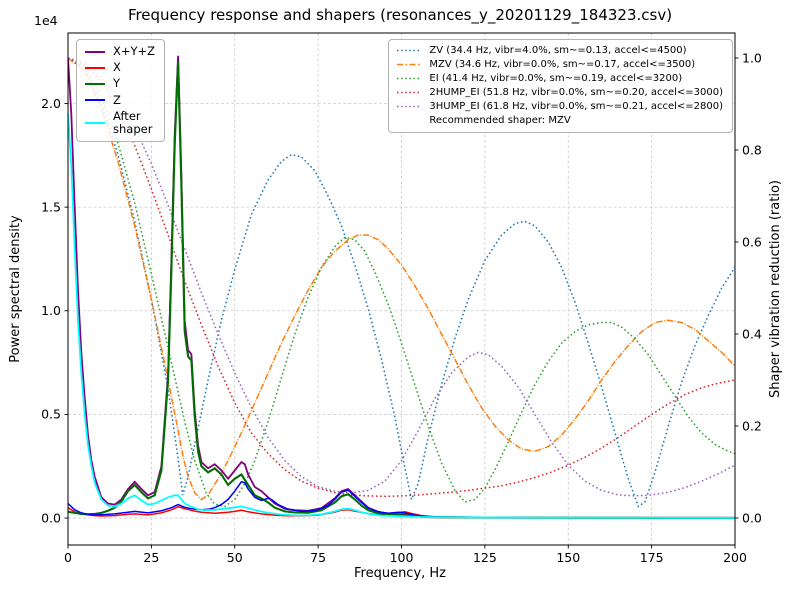  I want to click on legend-label: After shaper, so click(133, 122).